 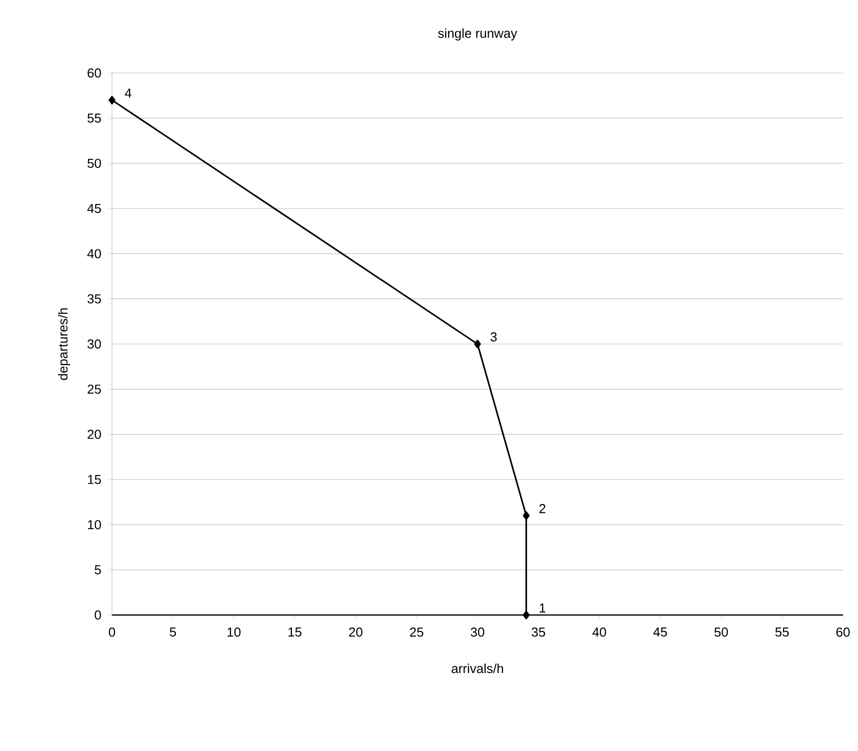 I want to click on x-tick-label: 35, so click(x=539, y=632).